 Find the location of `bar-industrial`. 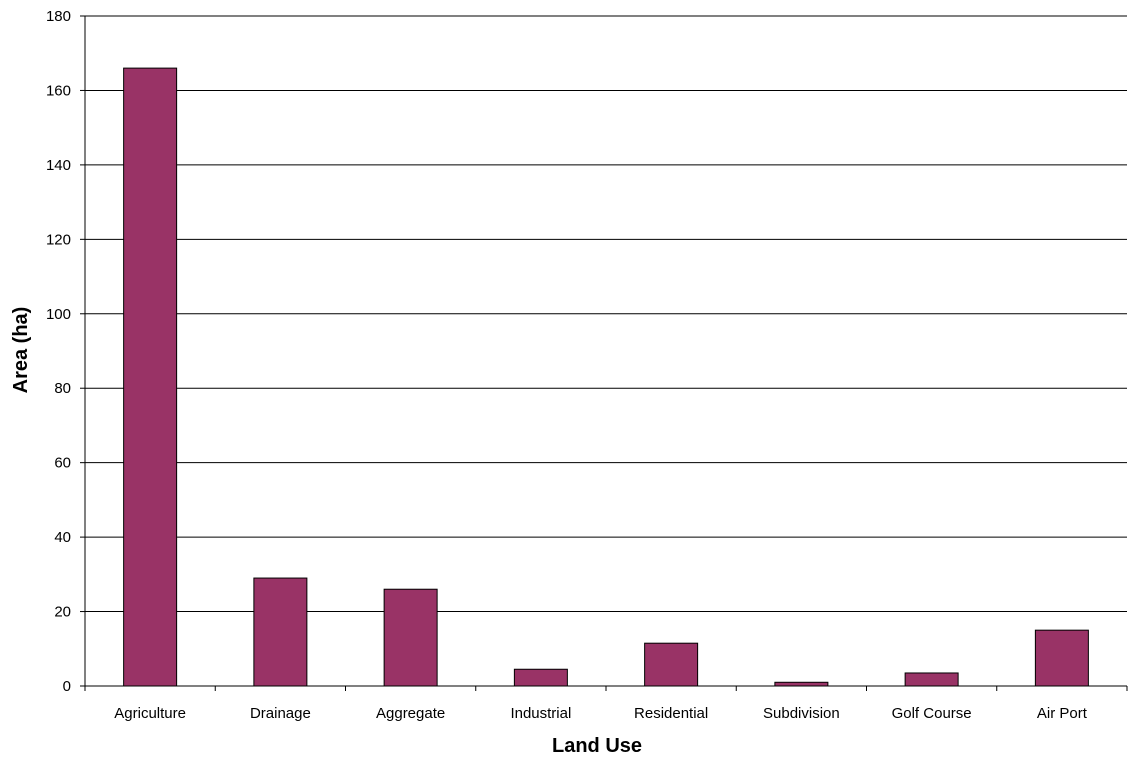

bar-industrial is located at coordinates (540, 677).